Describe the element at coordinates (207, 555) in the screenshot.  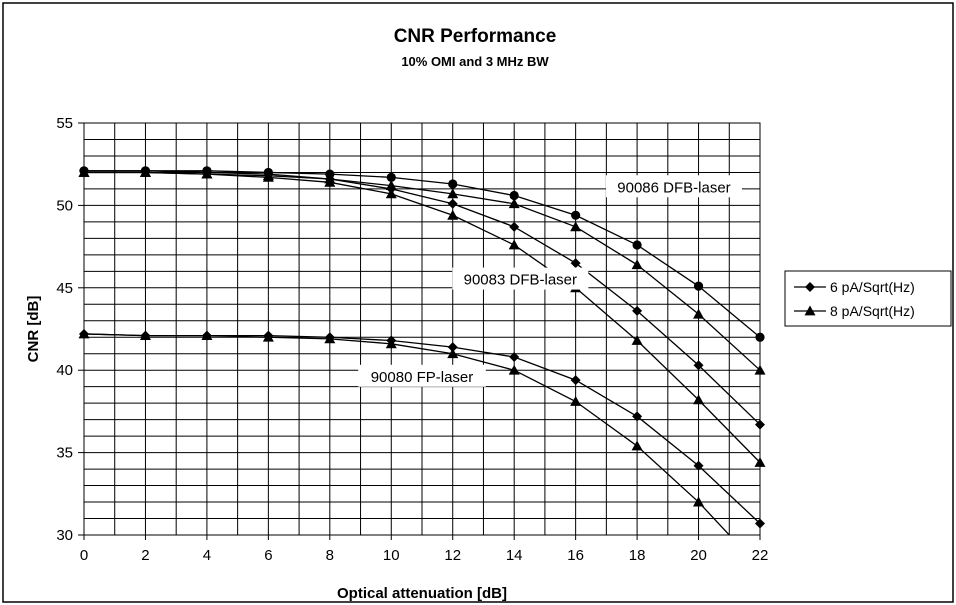
I see `x-tick-label: 4` at that location.